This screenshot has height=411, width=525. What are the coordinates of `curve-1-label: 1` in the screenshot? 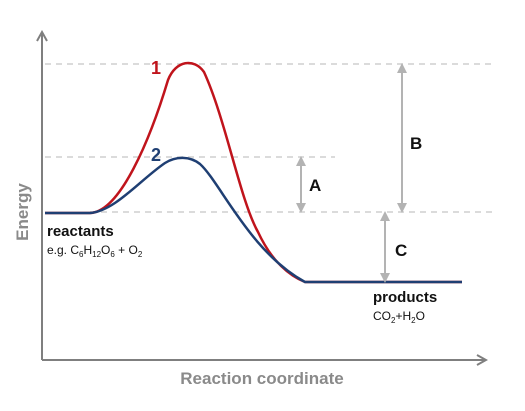 It's located at (156, 68).